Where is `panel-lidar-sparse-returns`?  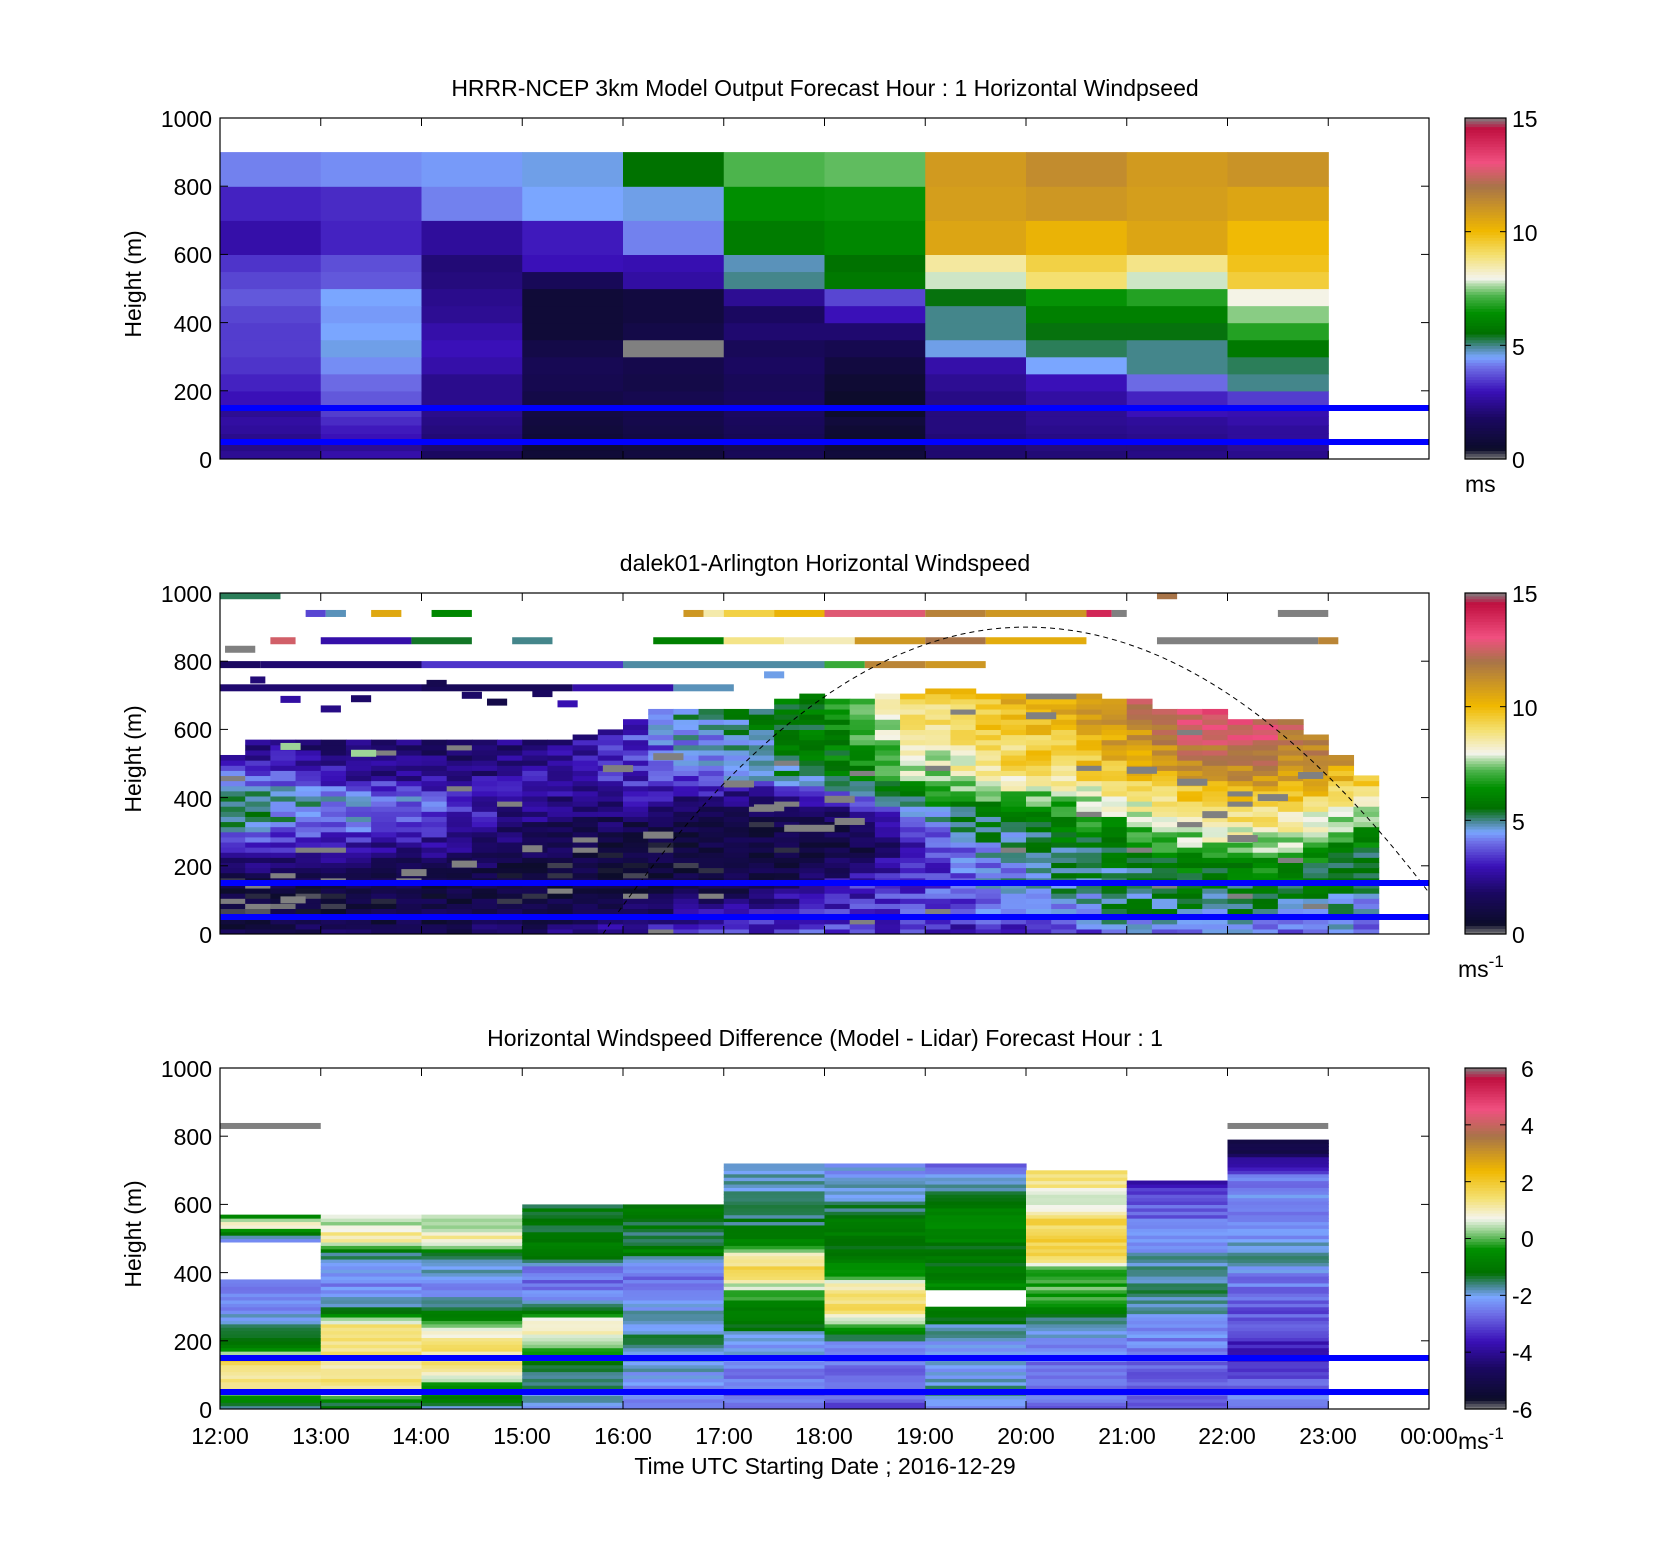 panel-lidar-sparse-returns is located at coordinates (779, 748).